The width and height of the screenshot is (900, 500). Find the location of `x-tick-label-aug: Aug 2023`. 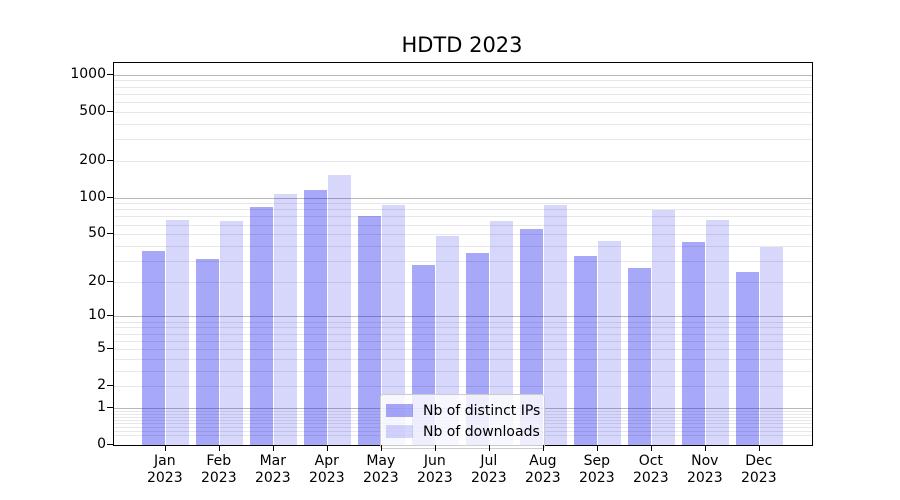

x-tick-label-aug: Aug 2023 is located at coordinates (542, 469).